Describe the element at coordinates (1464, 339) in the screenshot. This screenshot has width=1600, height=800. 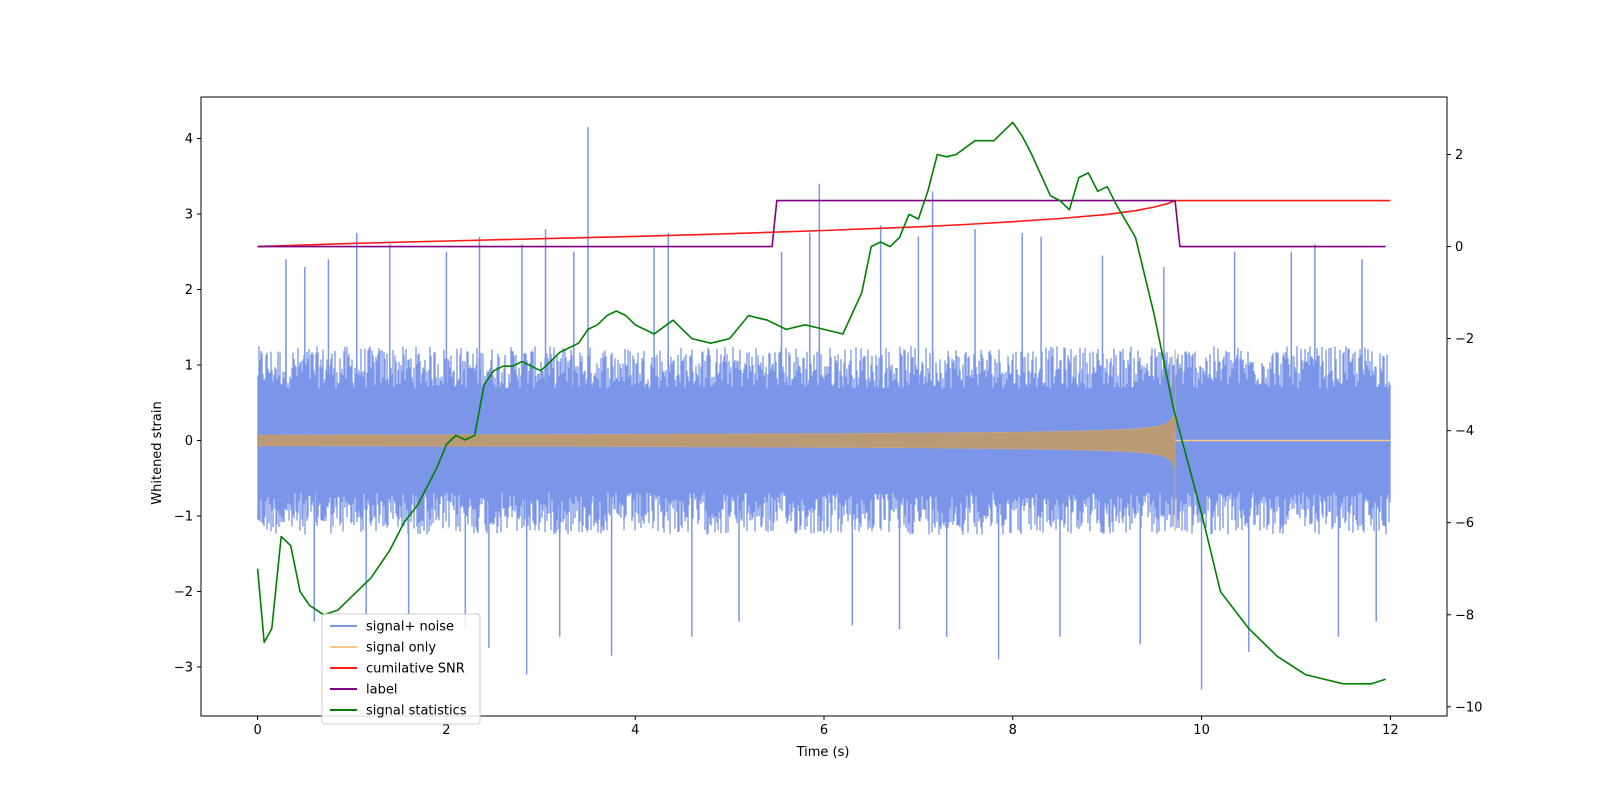
I see `y2-tick-label--2: −2` at that location.